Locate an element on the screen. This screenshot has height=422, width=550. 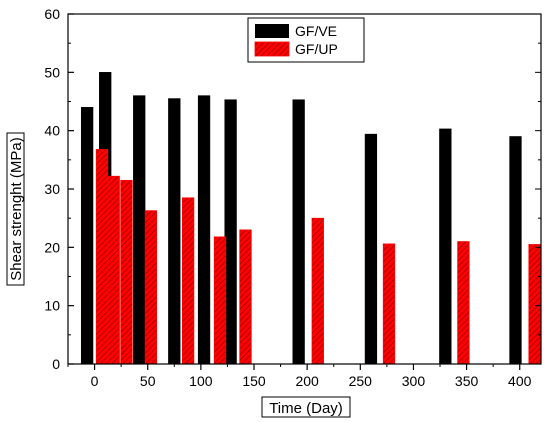
x-axis-title: Time (Day) is located at coordinates (306, 407).